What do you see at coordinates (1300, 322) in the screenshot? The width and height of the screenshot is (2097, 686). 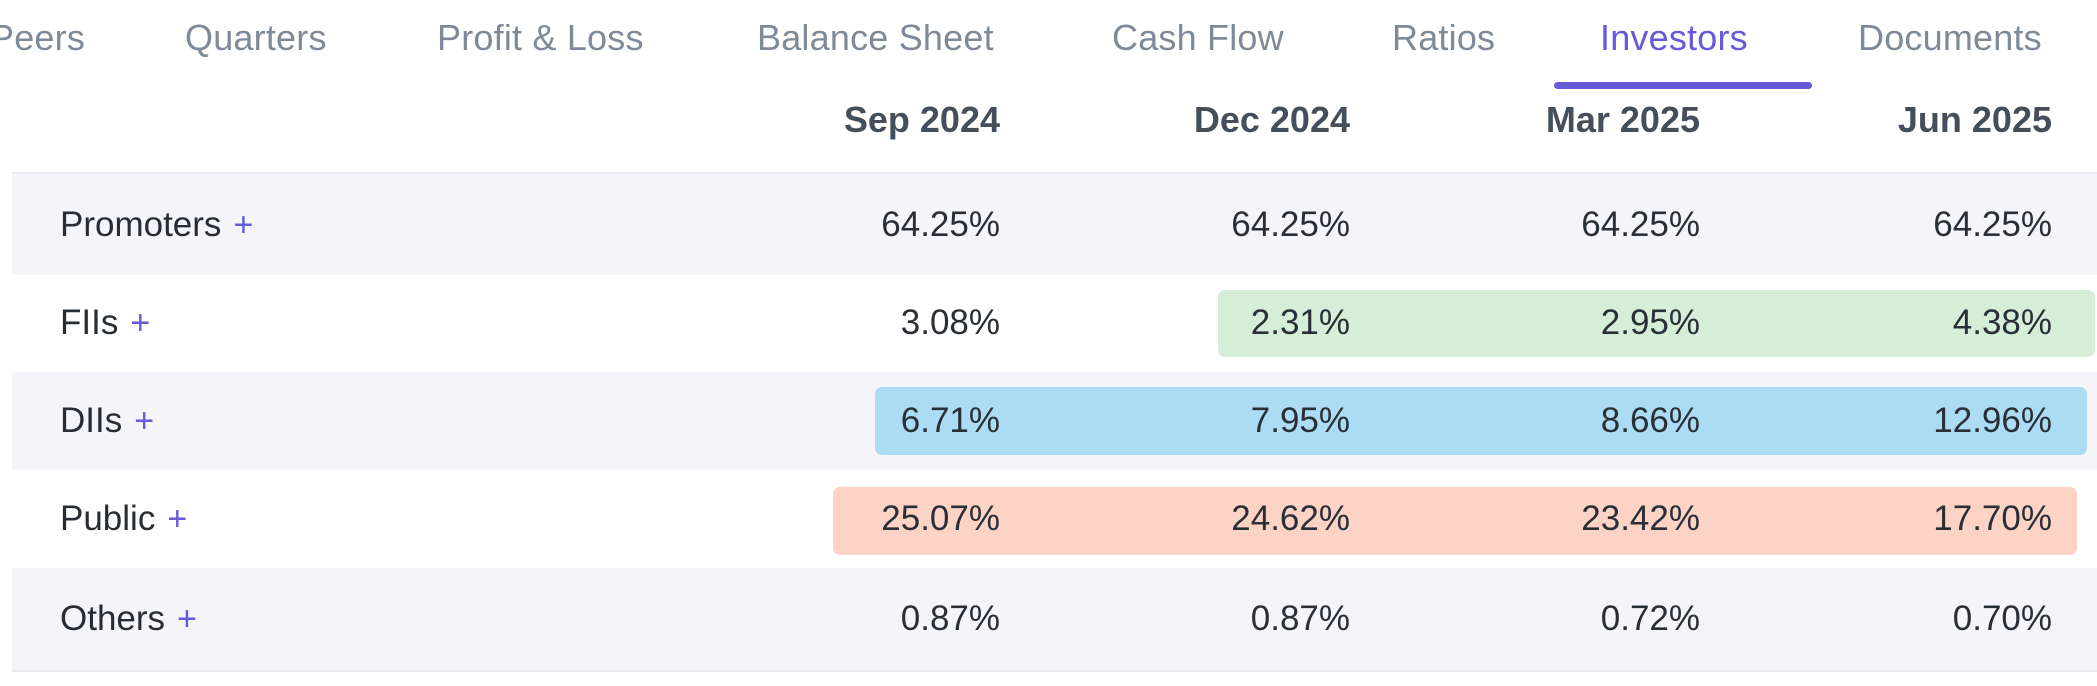 I see `cell-value: 2.31%` at bounding box center [1300, 322].